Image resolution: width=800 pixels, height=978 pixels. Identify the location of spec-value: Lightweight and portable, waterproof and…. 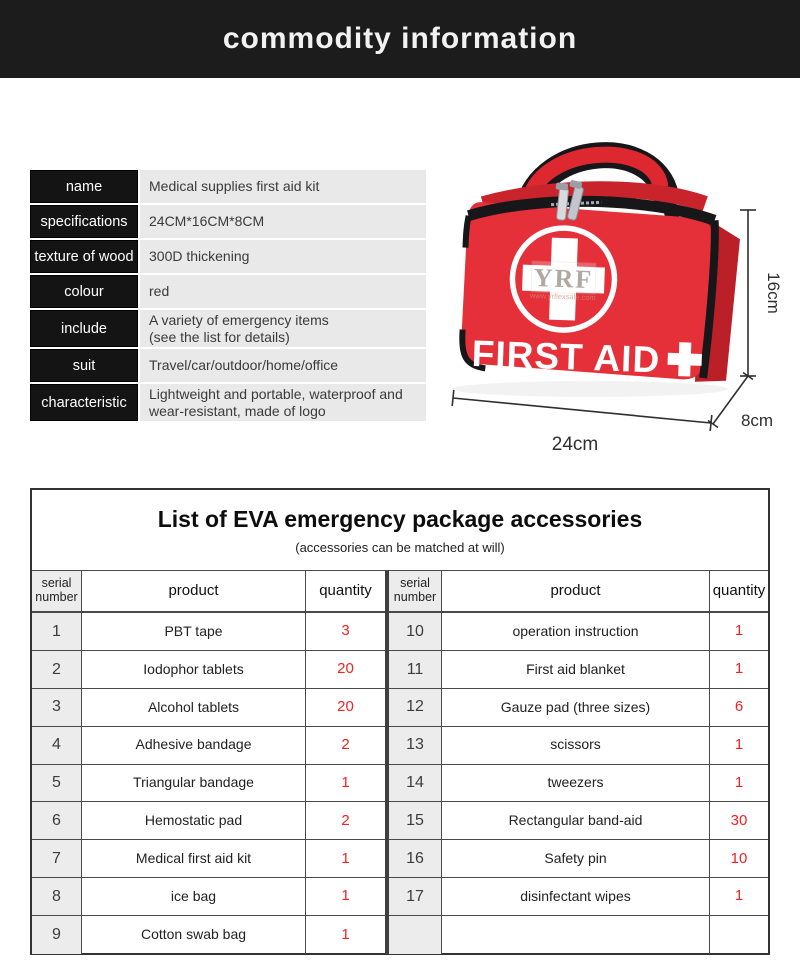
(283, 402).